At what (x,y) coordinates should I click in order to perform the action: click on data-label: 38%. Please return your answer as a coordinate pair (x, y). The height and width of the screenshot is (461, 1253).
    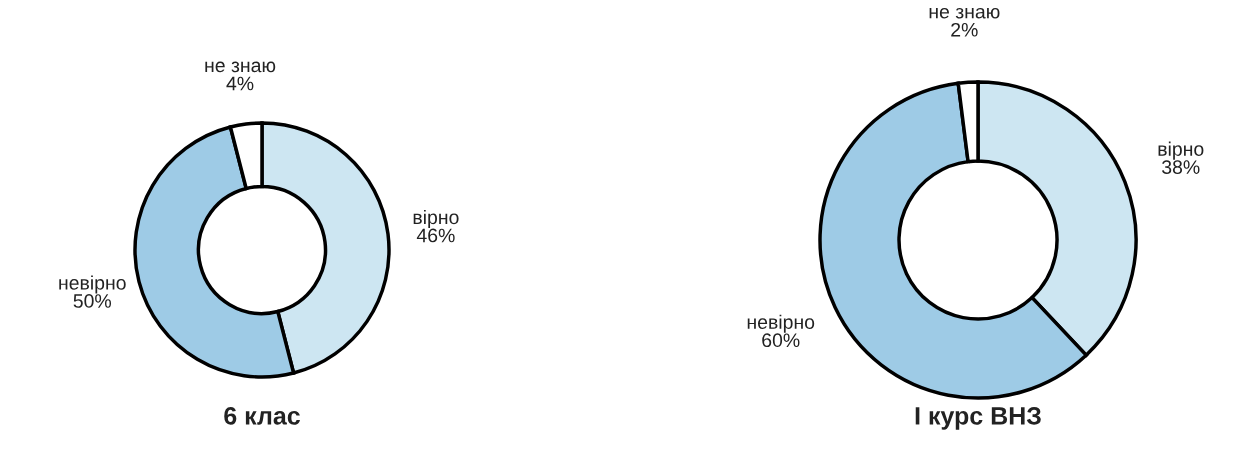
    Looking at the image, I should click on (1181, 167).